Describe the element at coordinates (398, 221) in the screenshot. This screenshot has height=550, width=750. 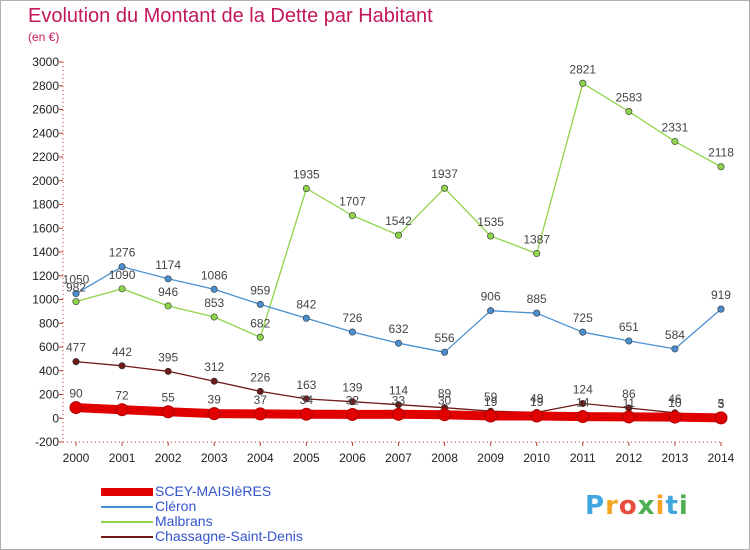
I see `data-label: 1542` at that location.